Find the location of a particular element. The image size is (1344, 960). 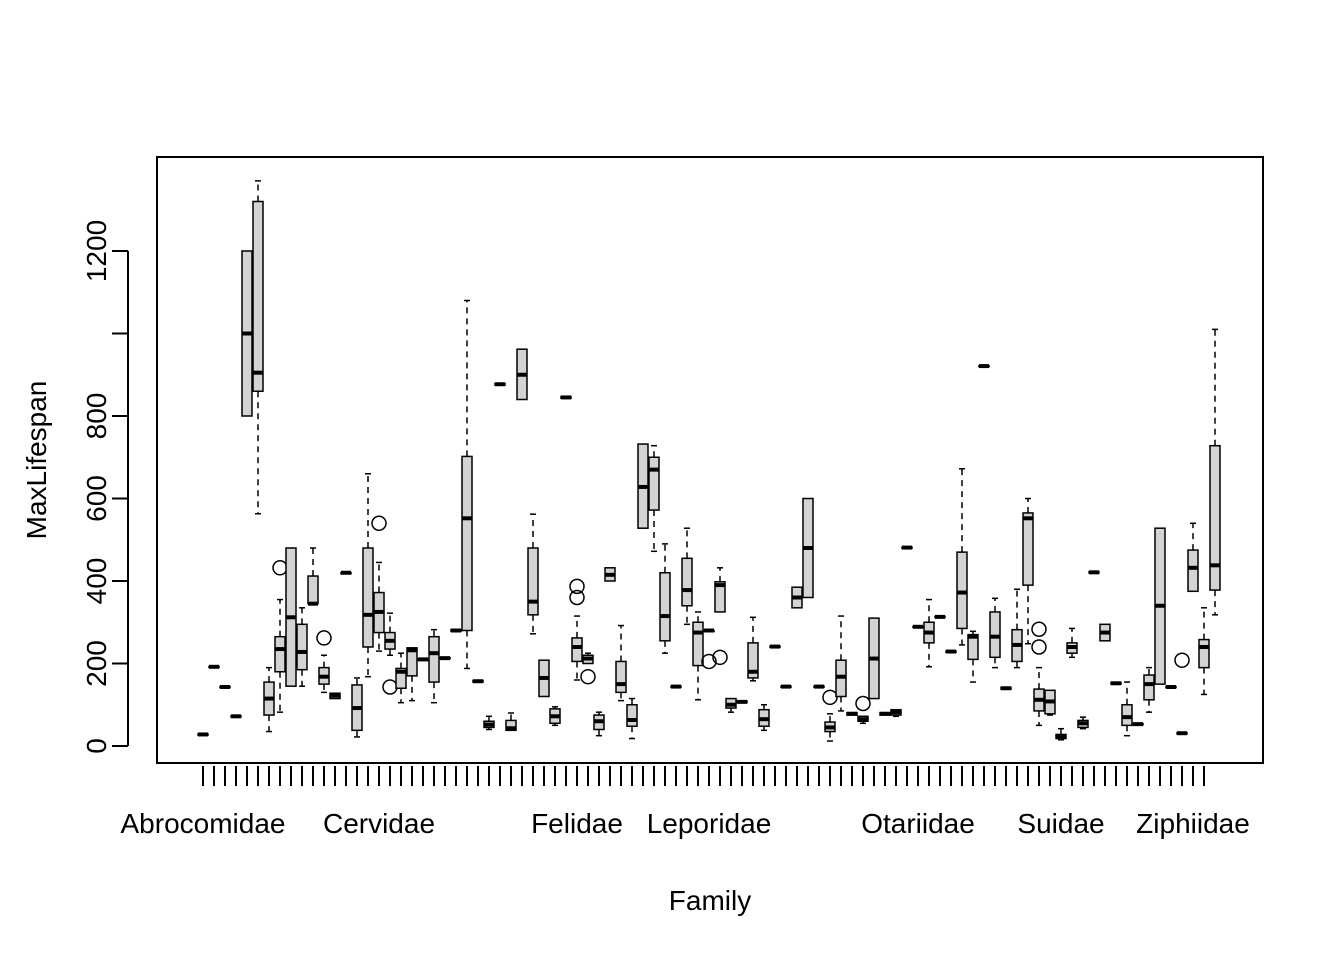

x-tick-label: Suidae is located at coordinates (1060, 823).